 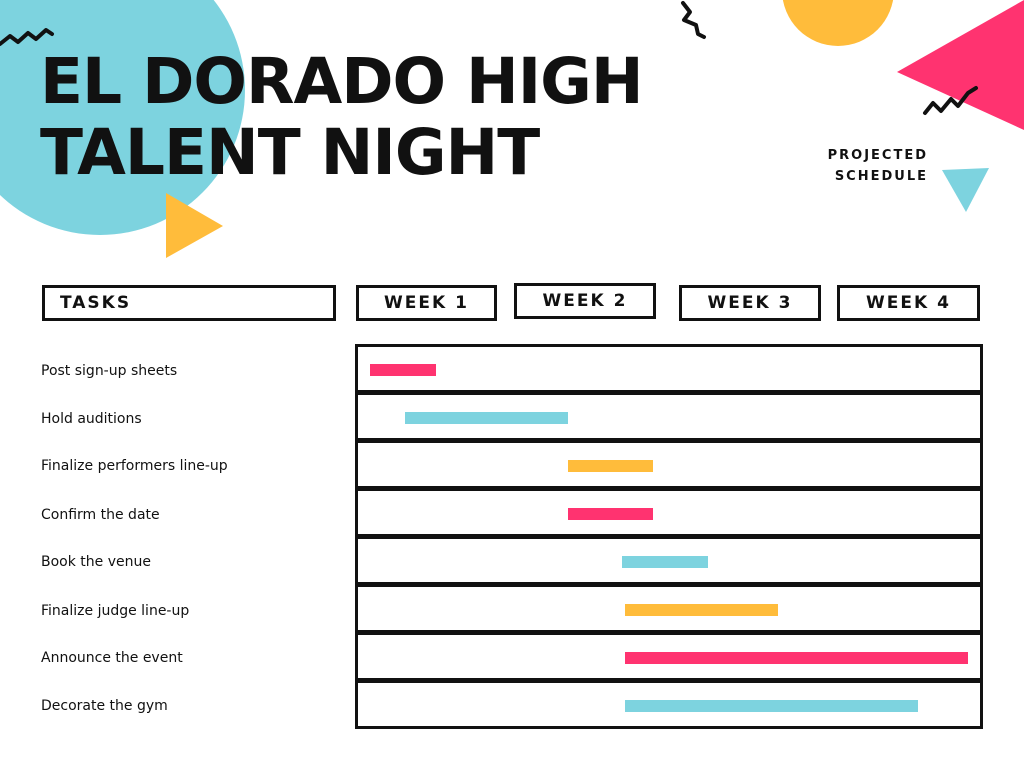 What do you see at coordinates (189, 303) in the screenshot?
I see `column-header-tasks: TASKS` at bounding box center [189, 303].